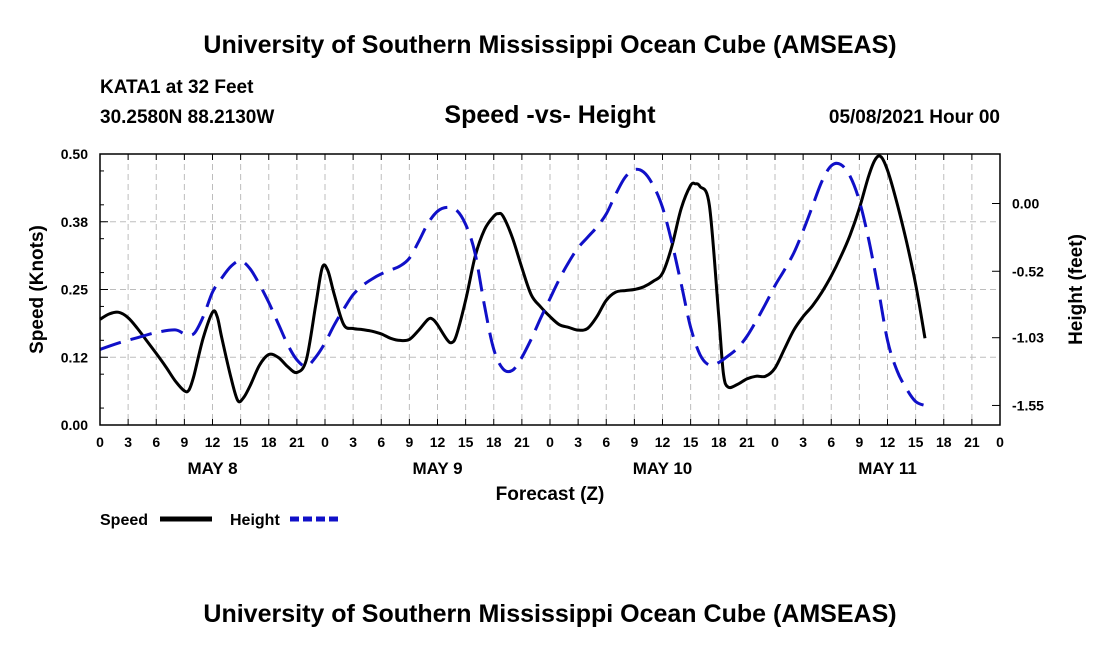  What do you see at coordinates (437, 468) in the screenshot?
I see `day-label: MAY 9` at bounding box center [437, 468].